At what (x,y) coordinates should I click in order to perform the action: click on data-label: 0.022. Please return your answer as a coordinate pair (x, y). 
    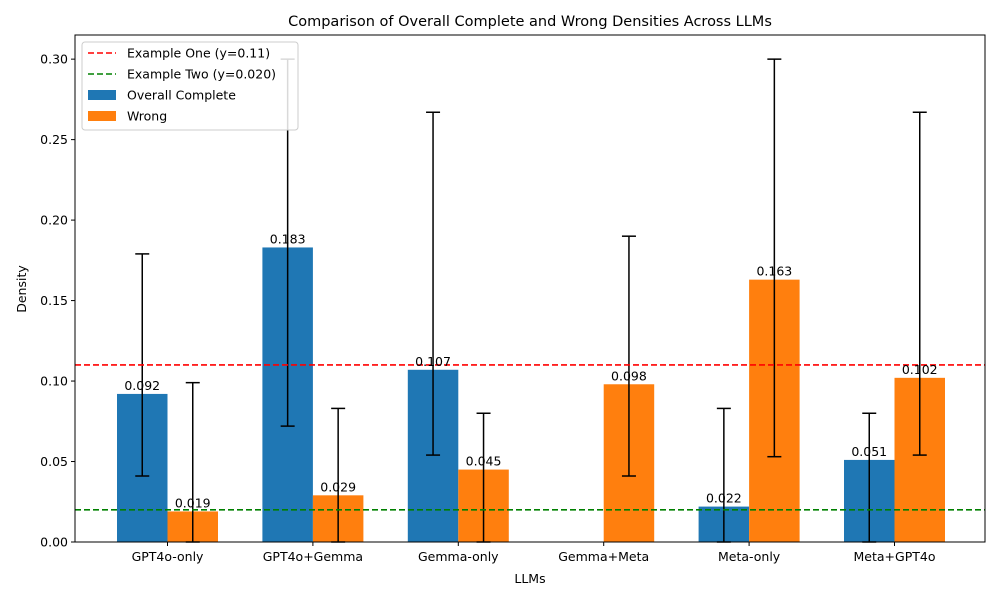
    Looking at the image, I should click on (724, 498).